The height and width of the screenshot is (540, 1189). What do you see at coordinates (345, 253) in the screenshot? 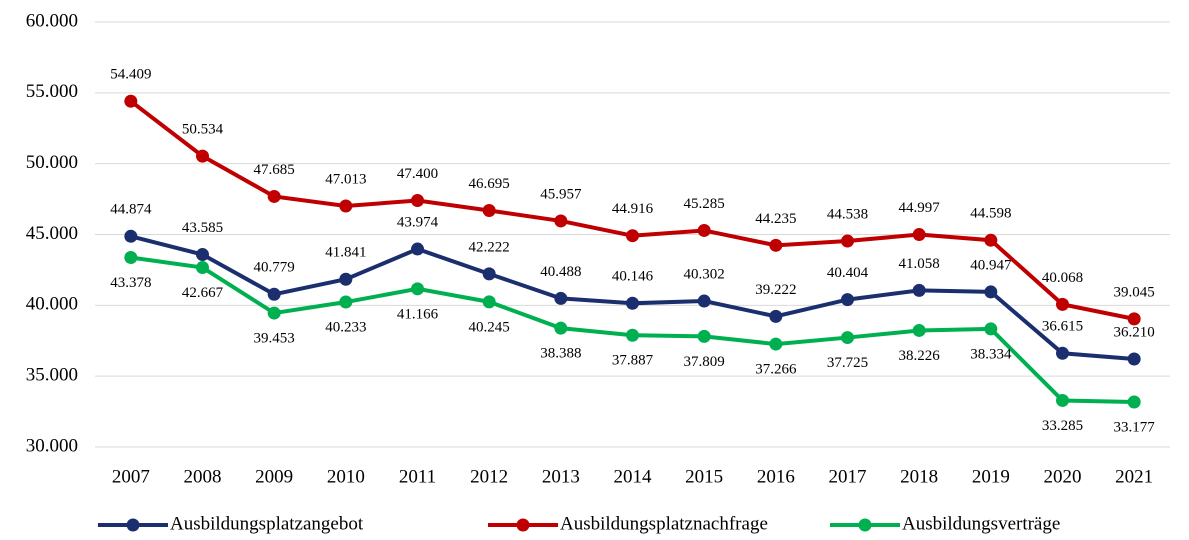
I see `value-label: 41.841` at bounding box center [345, 253].